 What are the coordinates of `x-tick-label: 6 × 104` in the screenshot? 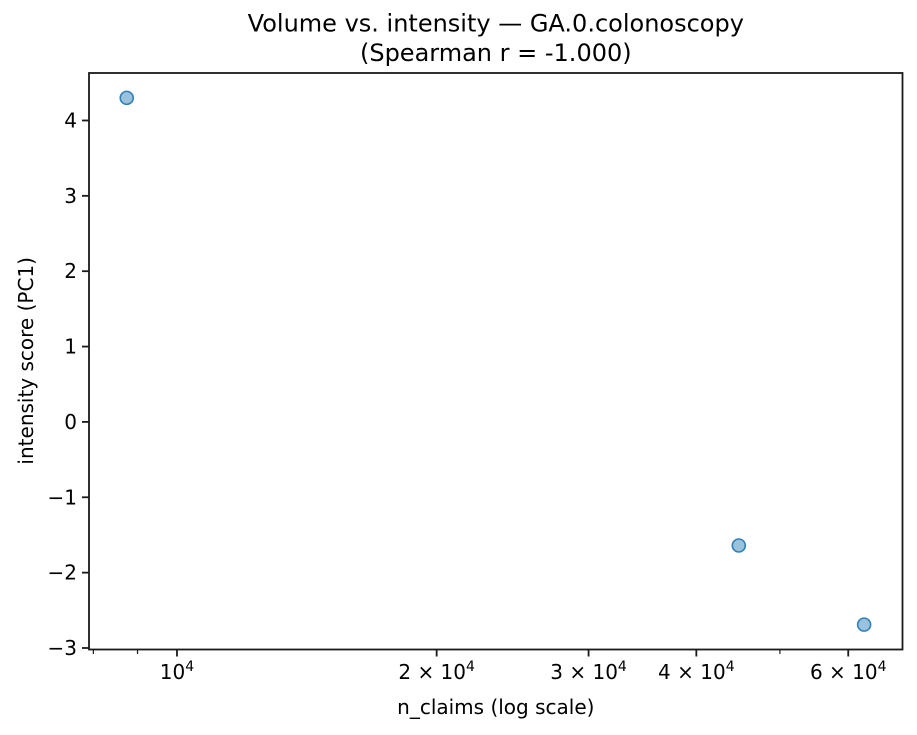 It's located at (848, 671).